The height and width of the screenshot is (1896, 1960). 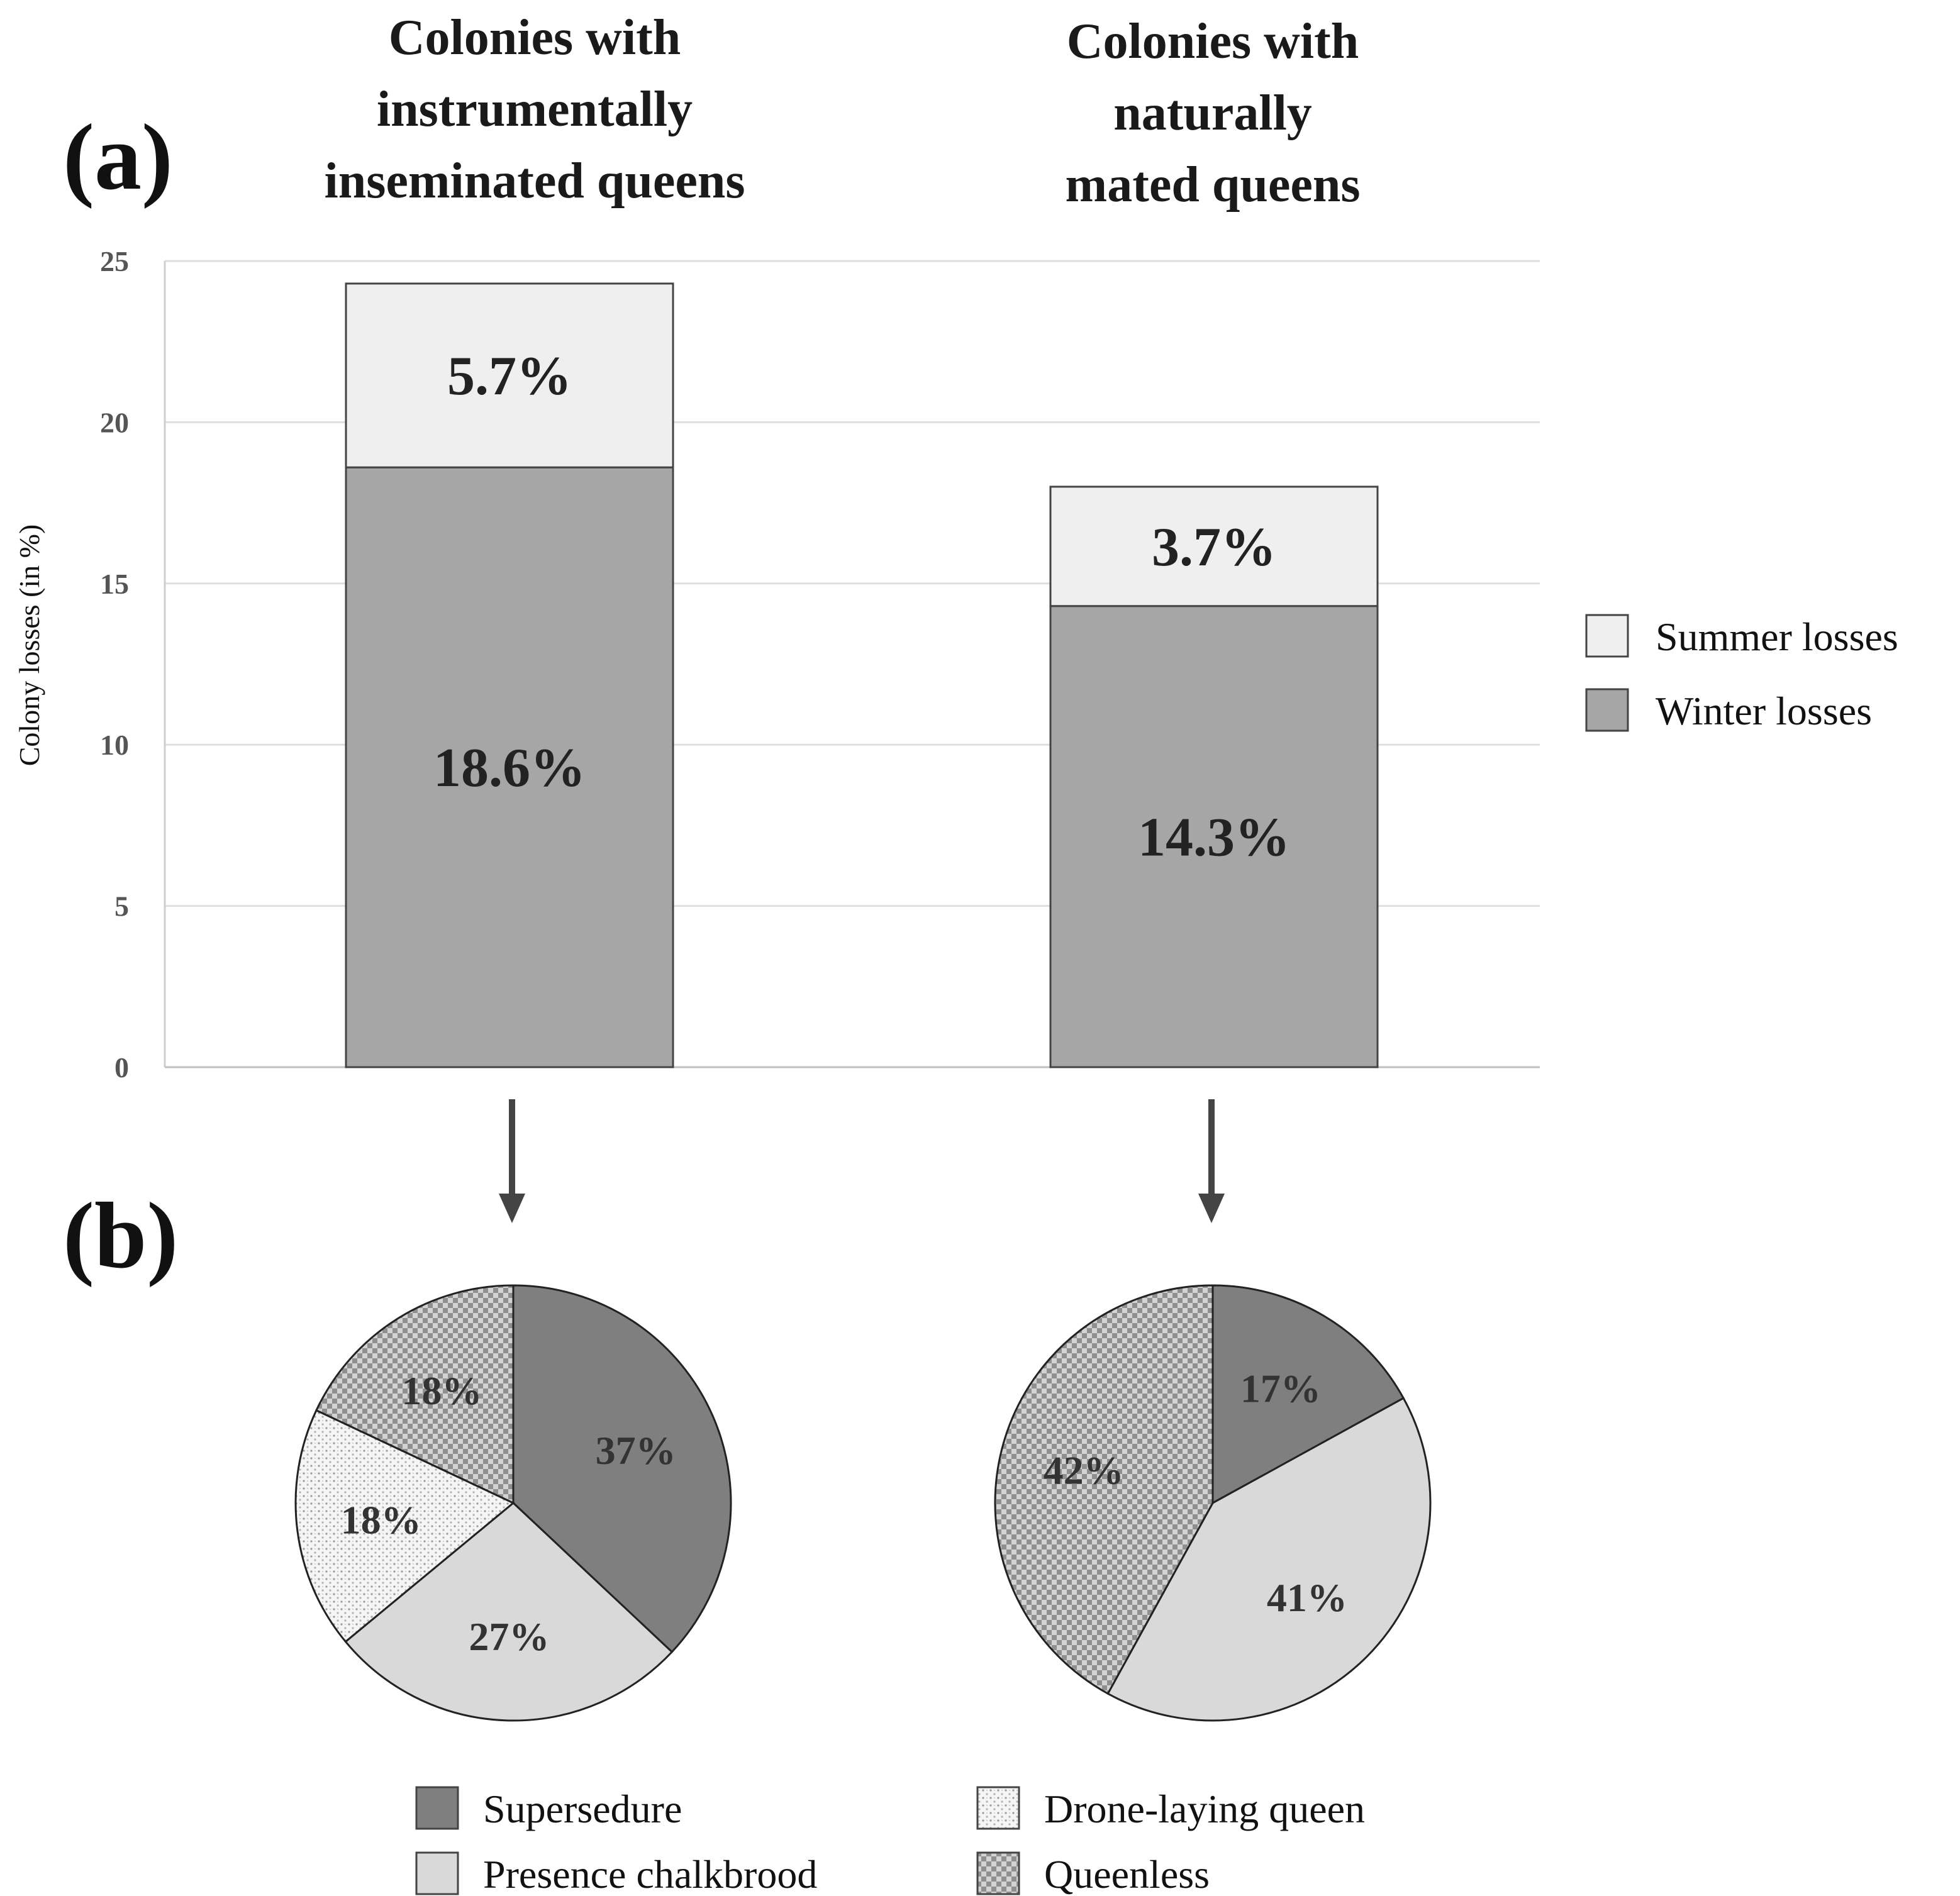 I want to click on group-title-line: inseminated queens, so click(x=535, y=181).